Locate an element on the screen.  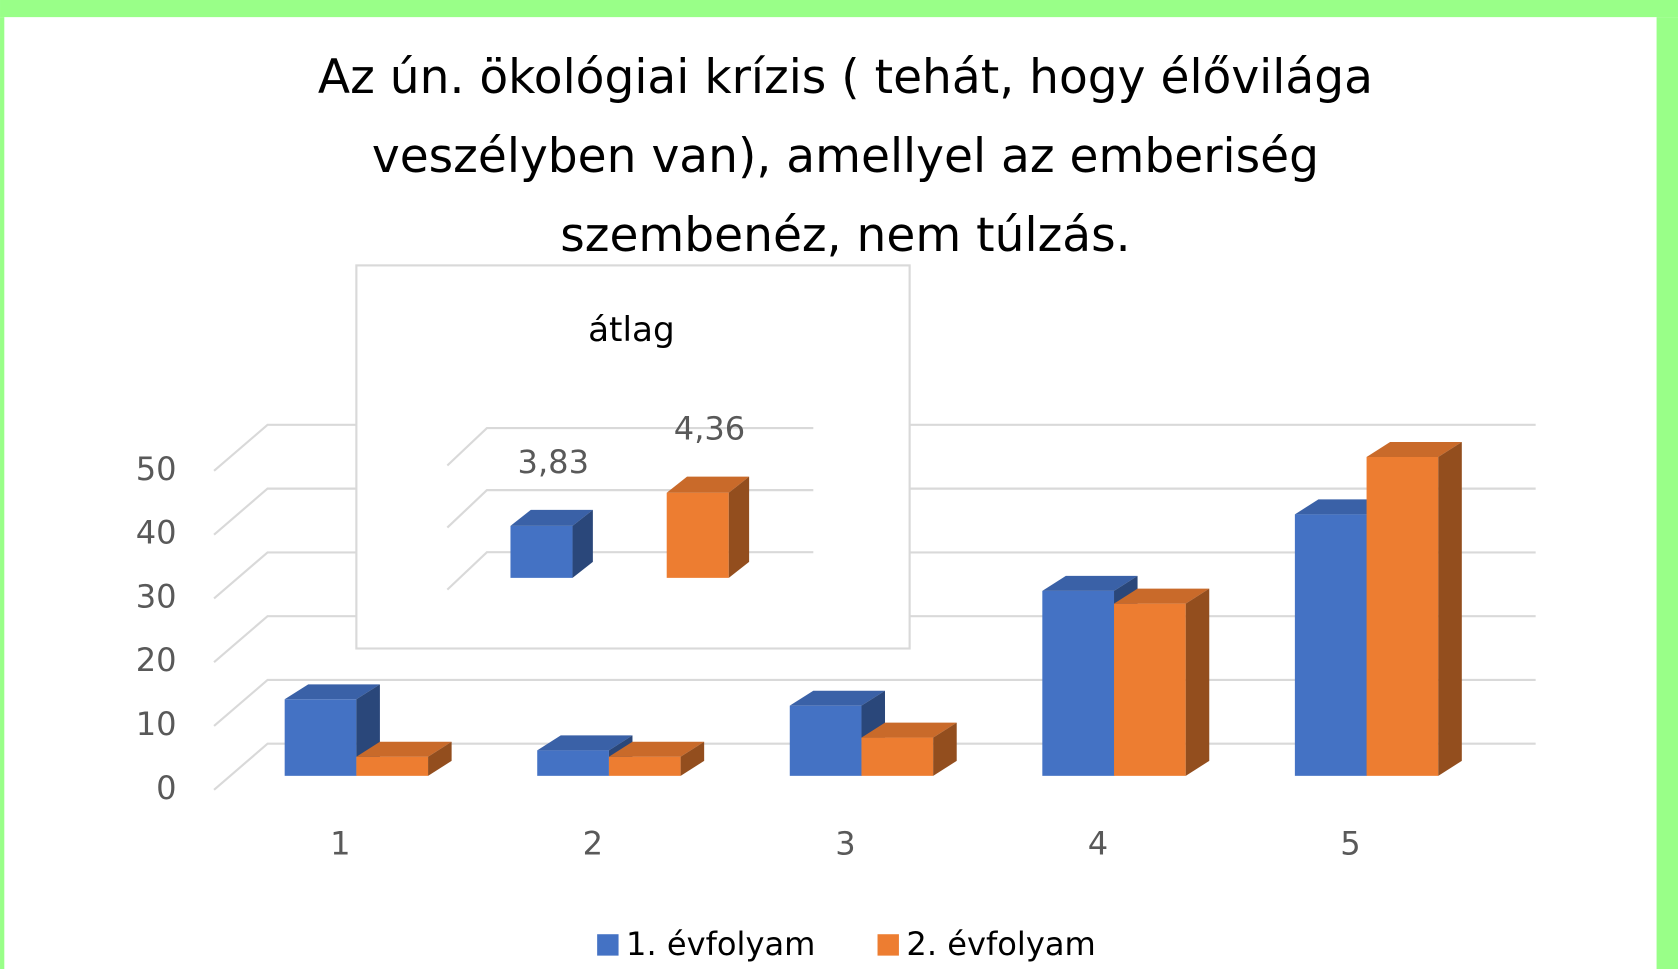
inset-chart: átlag 3,83 4,36 is located at coordinates (633, 457).